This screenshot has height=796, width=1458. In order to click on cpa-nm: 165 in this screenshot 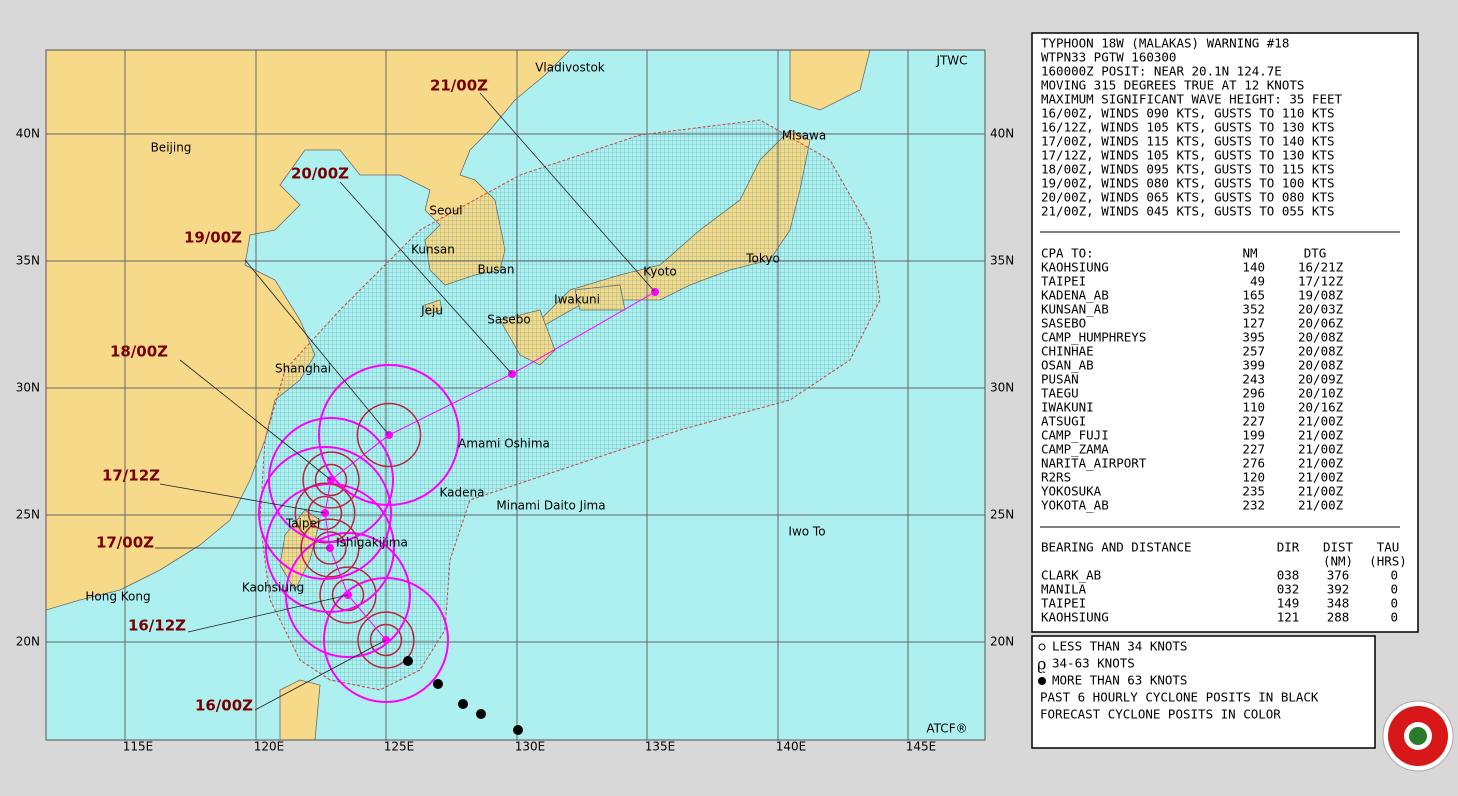, I will do `click(1253, 295)`.